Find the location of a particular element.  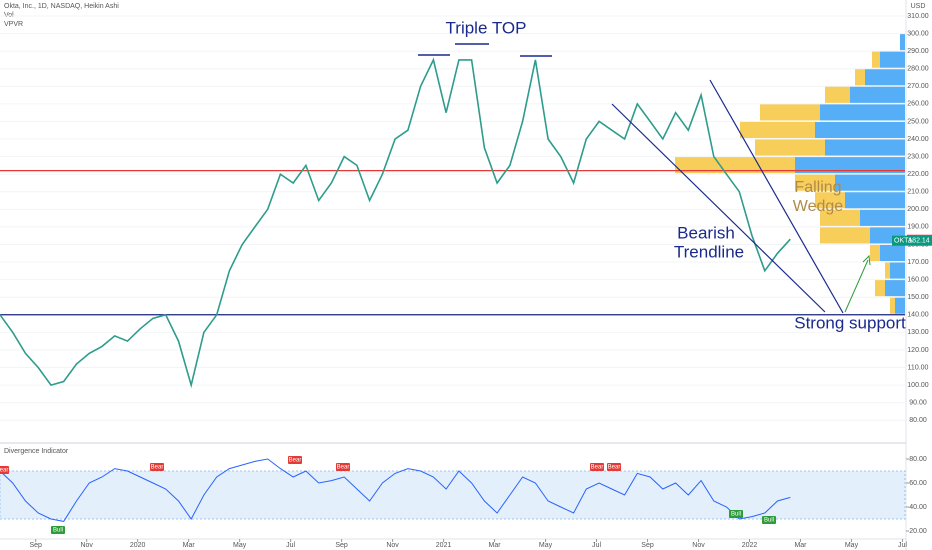

oscillator-line is located at coordinates (395, 490).